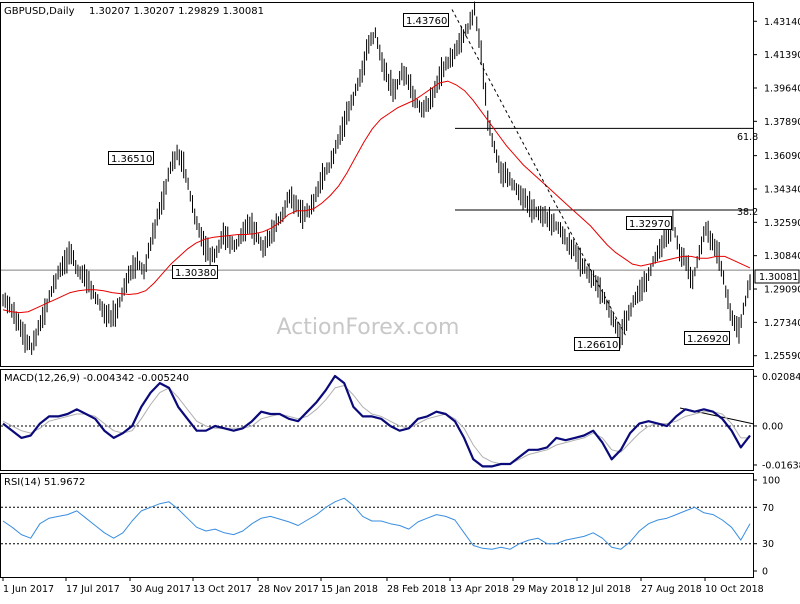 The image size is (800, 604). I want to click on macd-main-line, so click(376, 421).